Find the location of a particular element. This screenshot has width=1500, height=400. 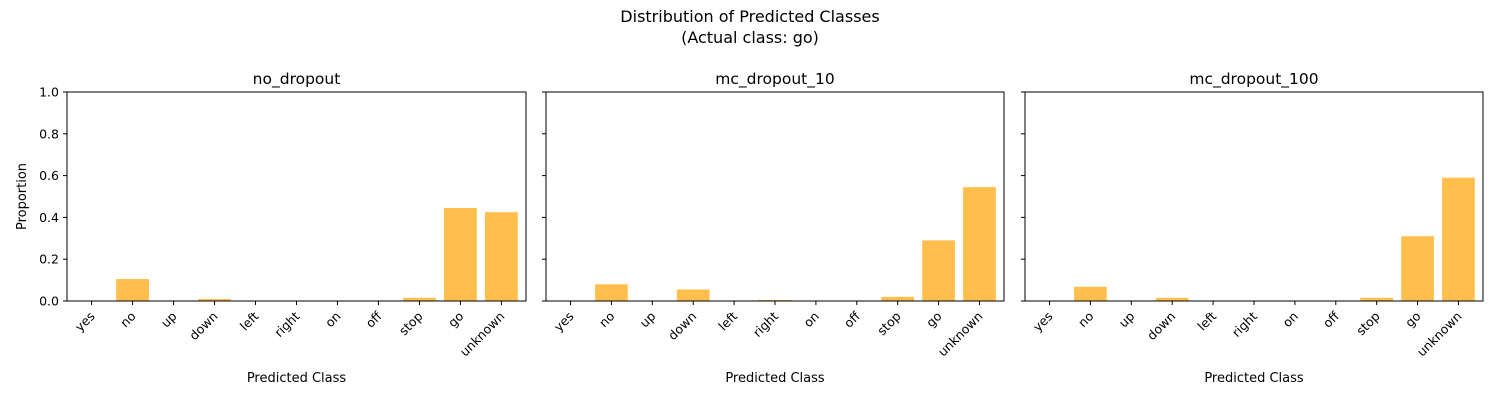

bar-right is located at coordinates (775, 300).